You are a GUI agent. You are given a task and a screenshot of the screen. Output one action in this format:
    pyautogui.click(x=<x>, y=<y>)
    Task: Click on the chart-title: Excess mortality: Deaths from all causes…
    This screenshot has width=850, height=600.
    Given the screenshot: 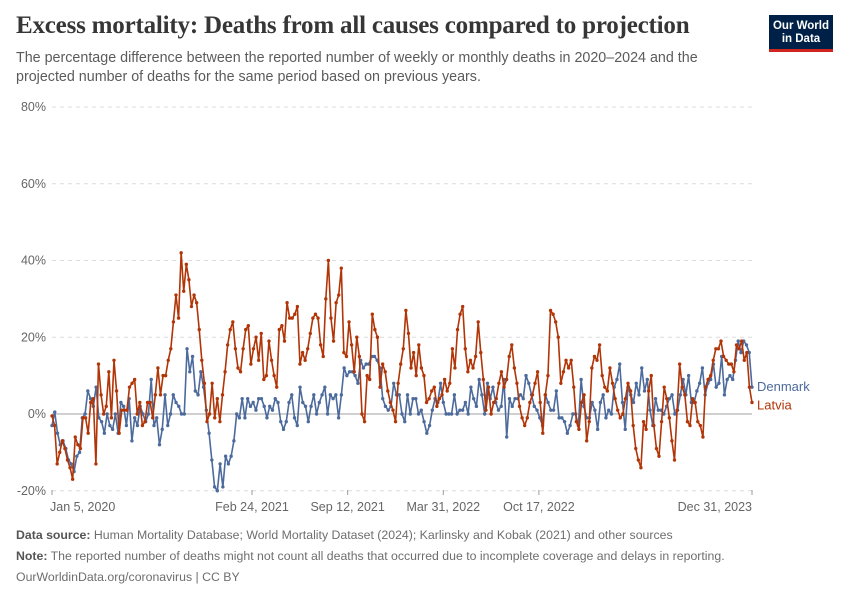 What is the action you would take?
    pyautogui.click(x=353, y=25)
    